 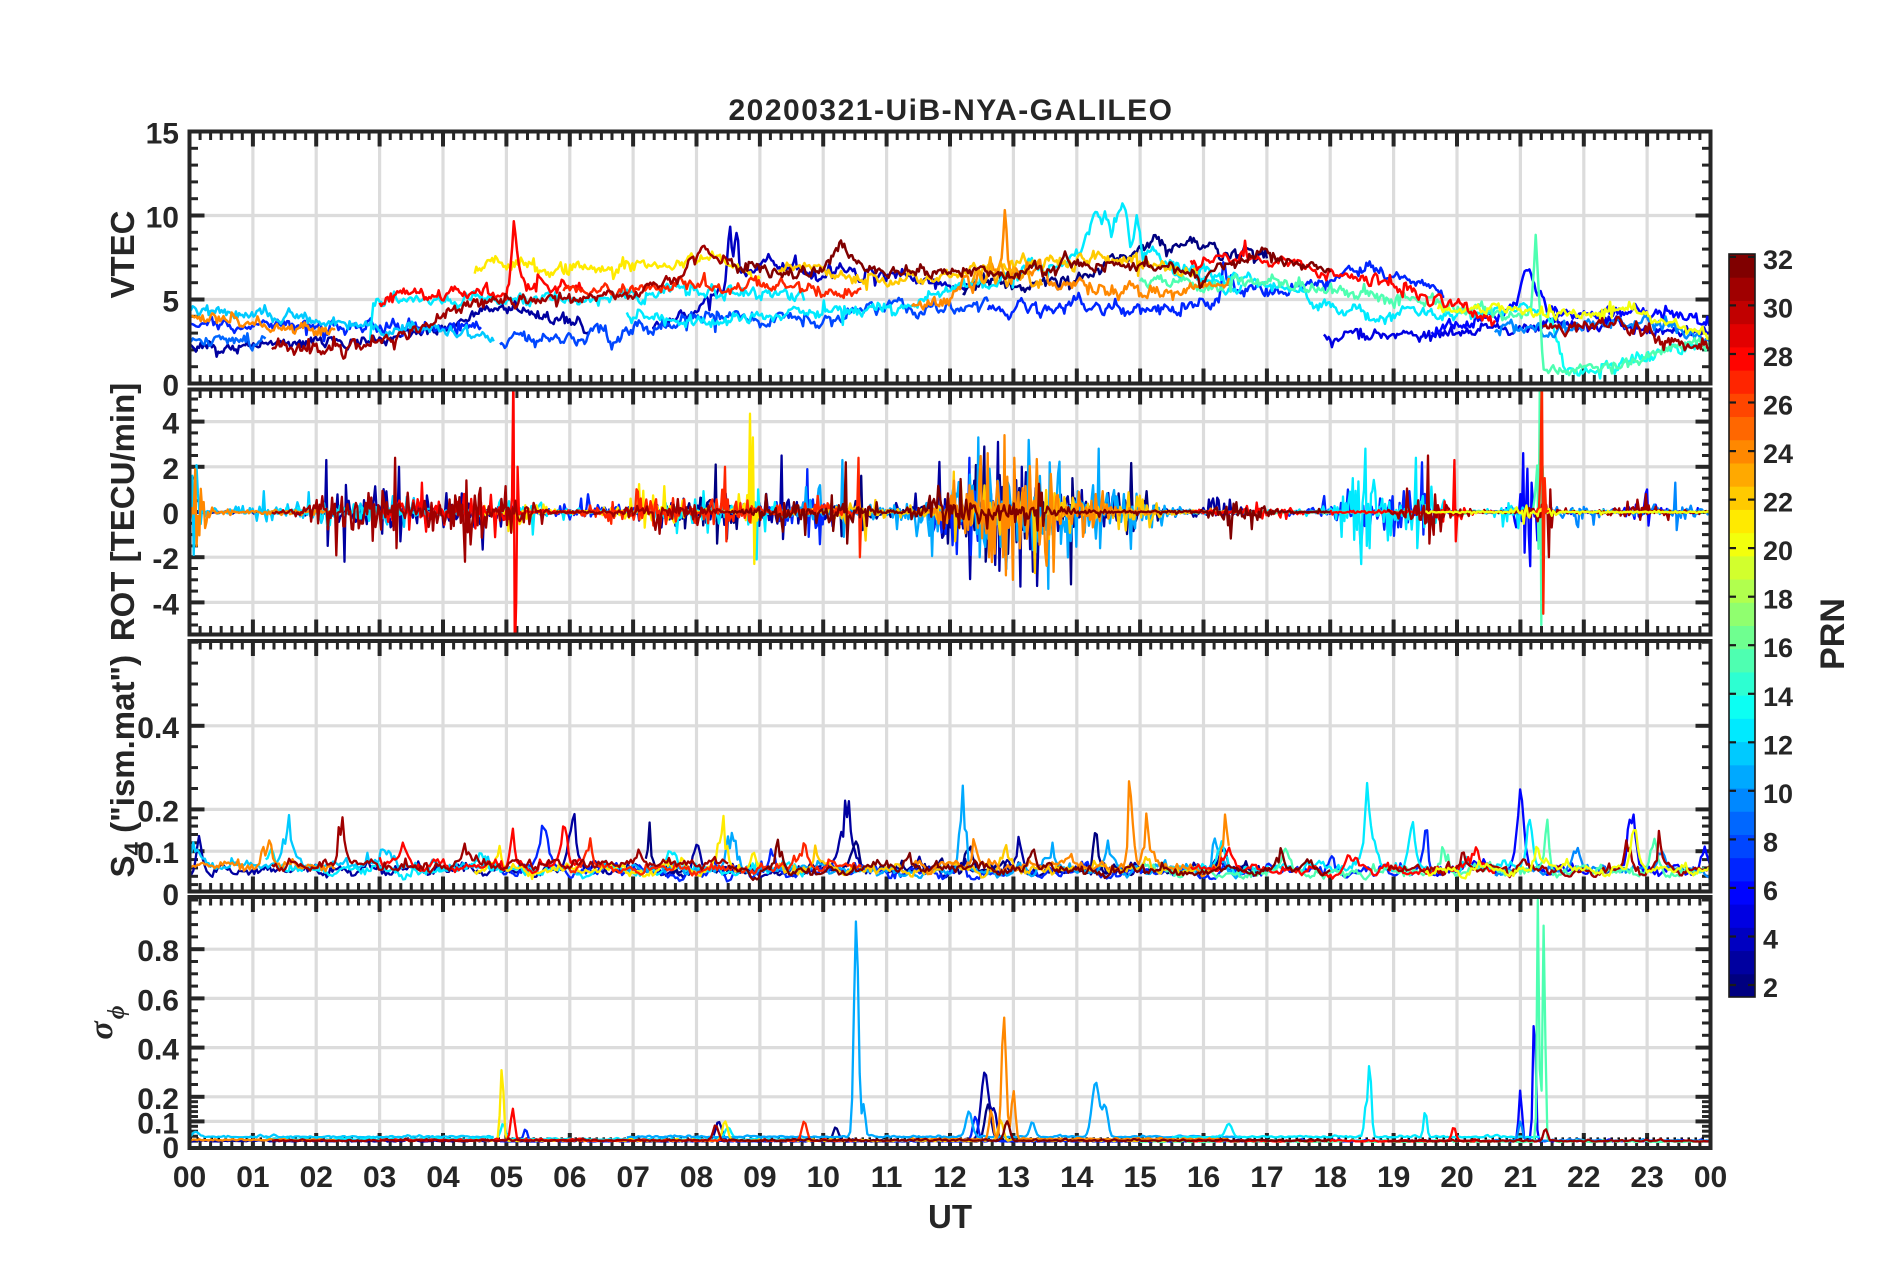 I want to click on svg-text: 11, so click(x=887, y=1177).